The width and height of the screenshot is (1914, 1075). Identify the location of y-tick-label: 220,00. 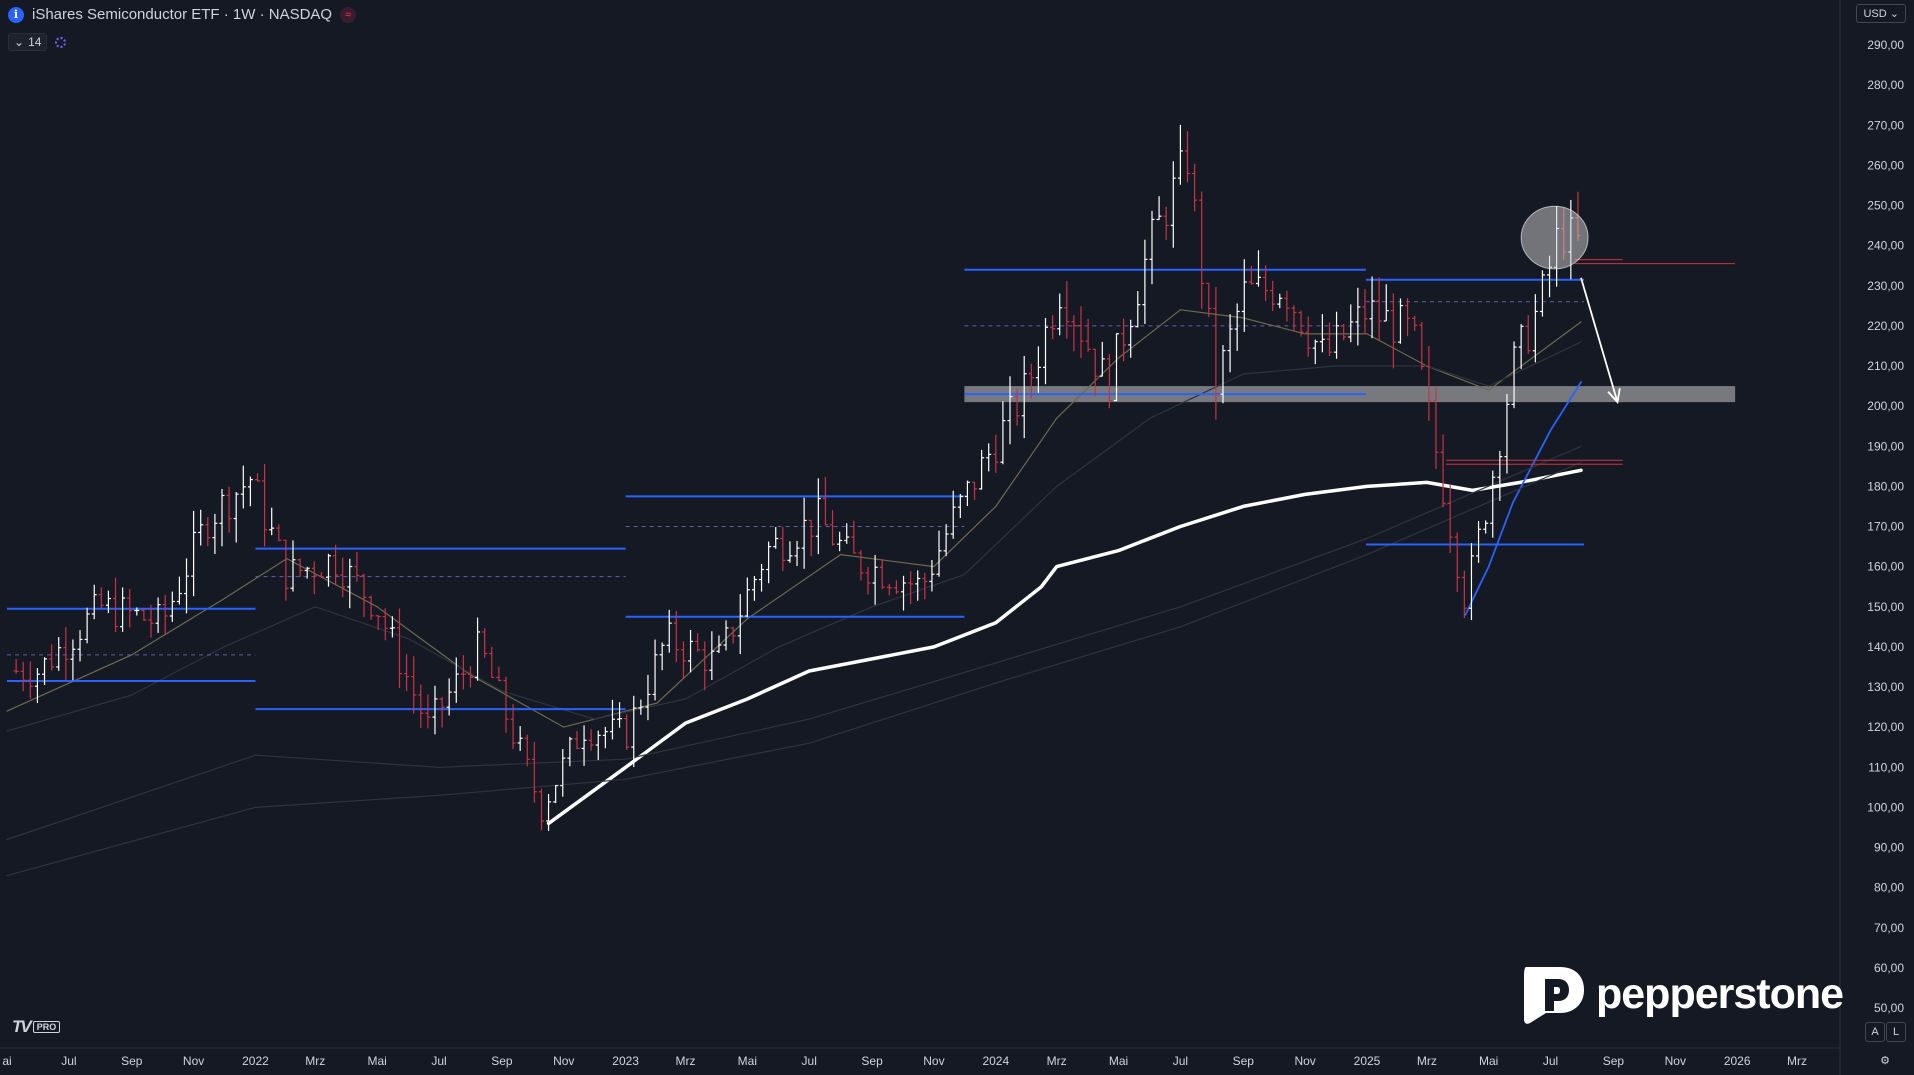
(1885, 326).